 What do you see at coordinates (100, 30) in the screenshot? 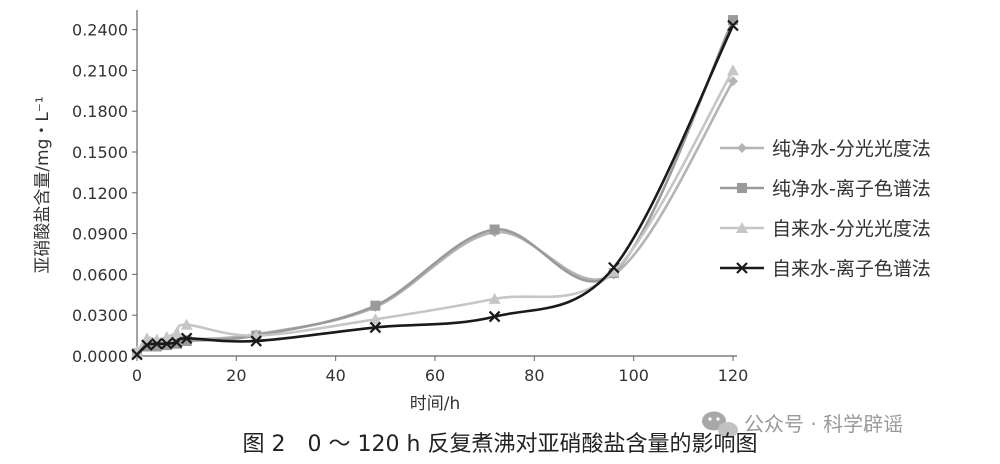
I see `y-tick-label: 0.2400` at bounding box center [100, 30].